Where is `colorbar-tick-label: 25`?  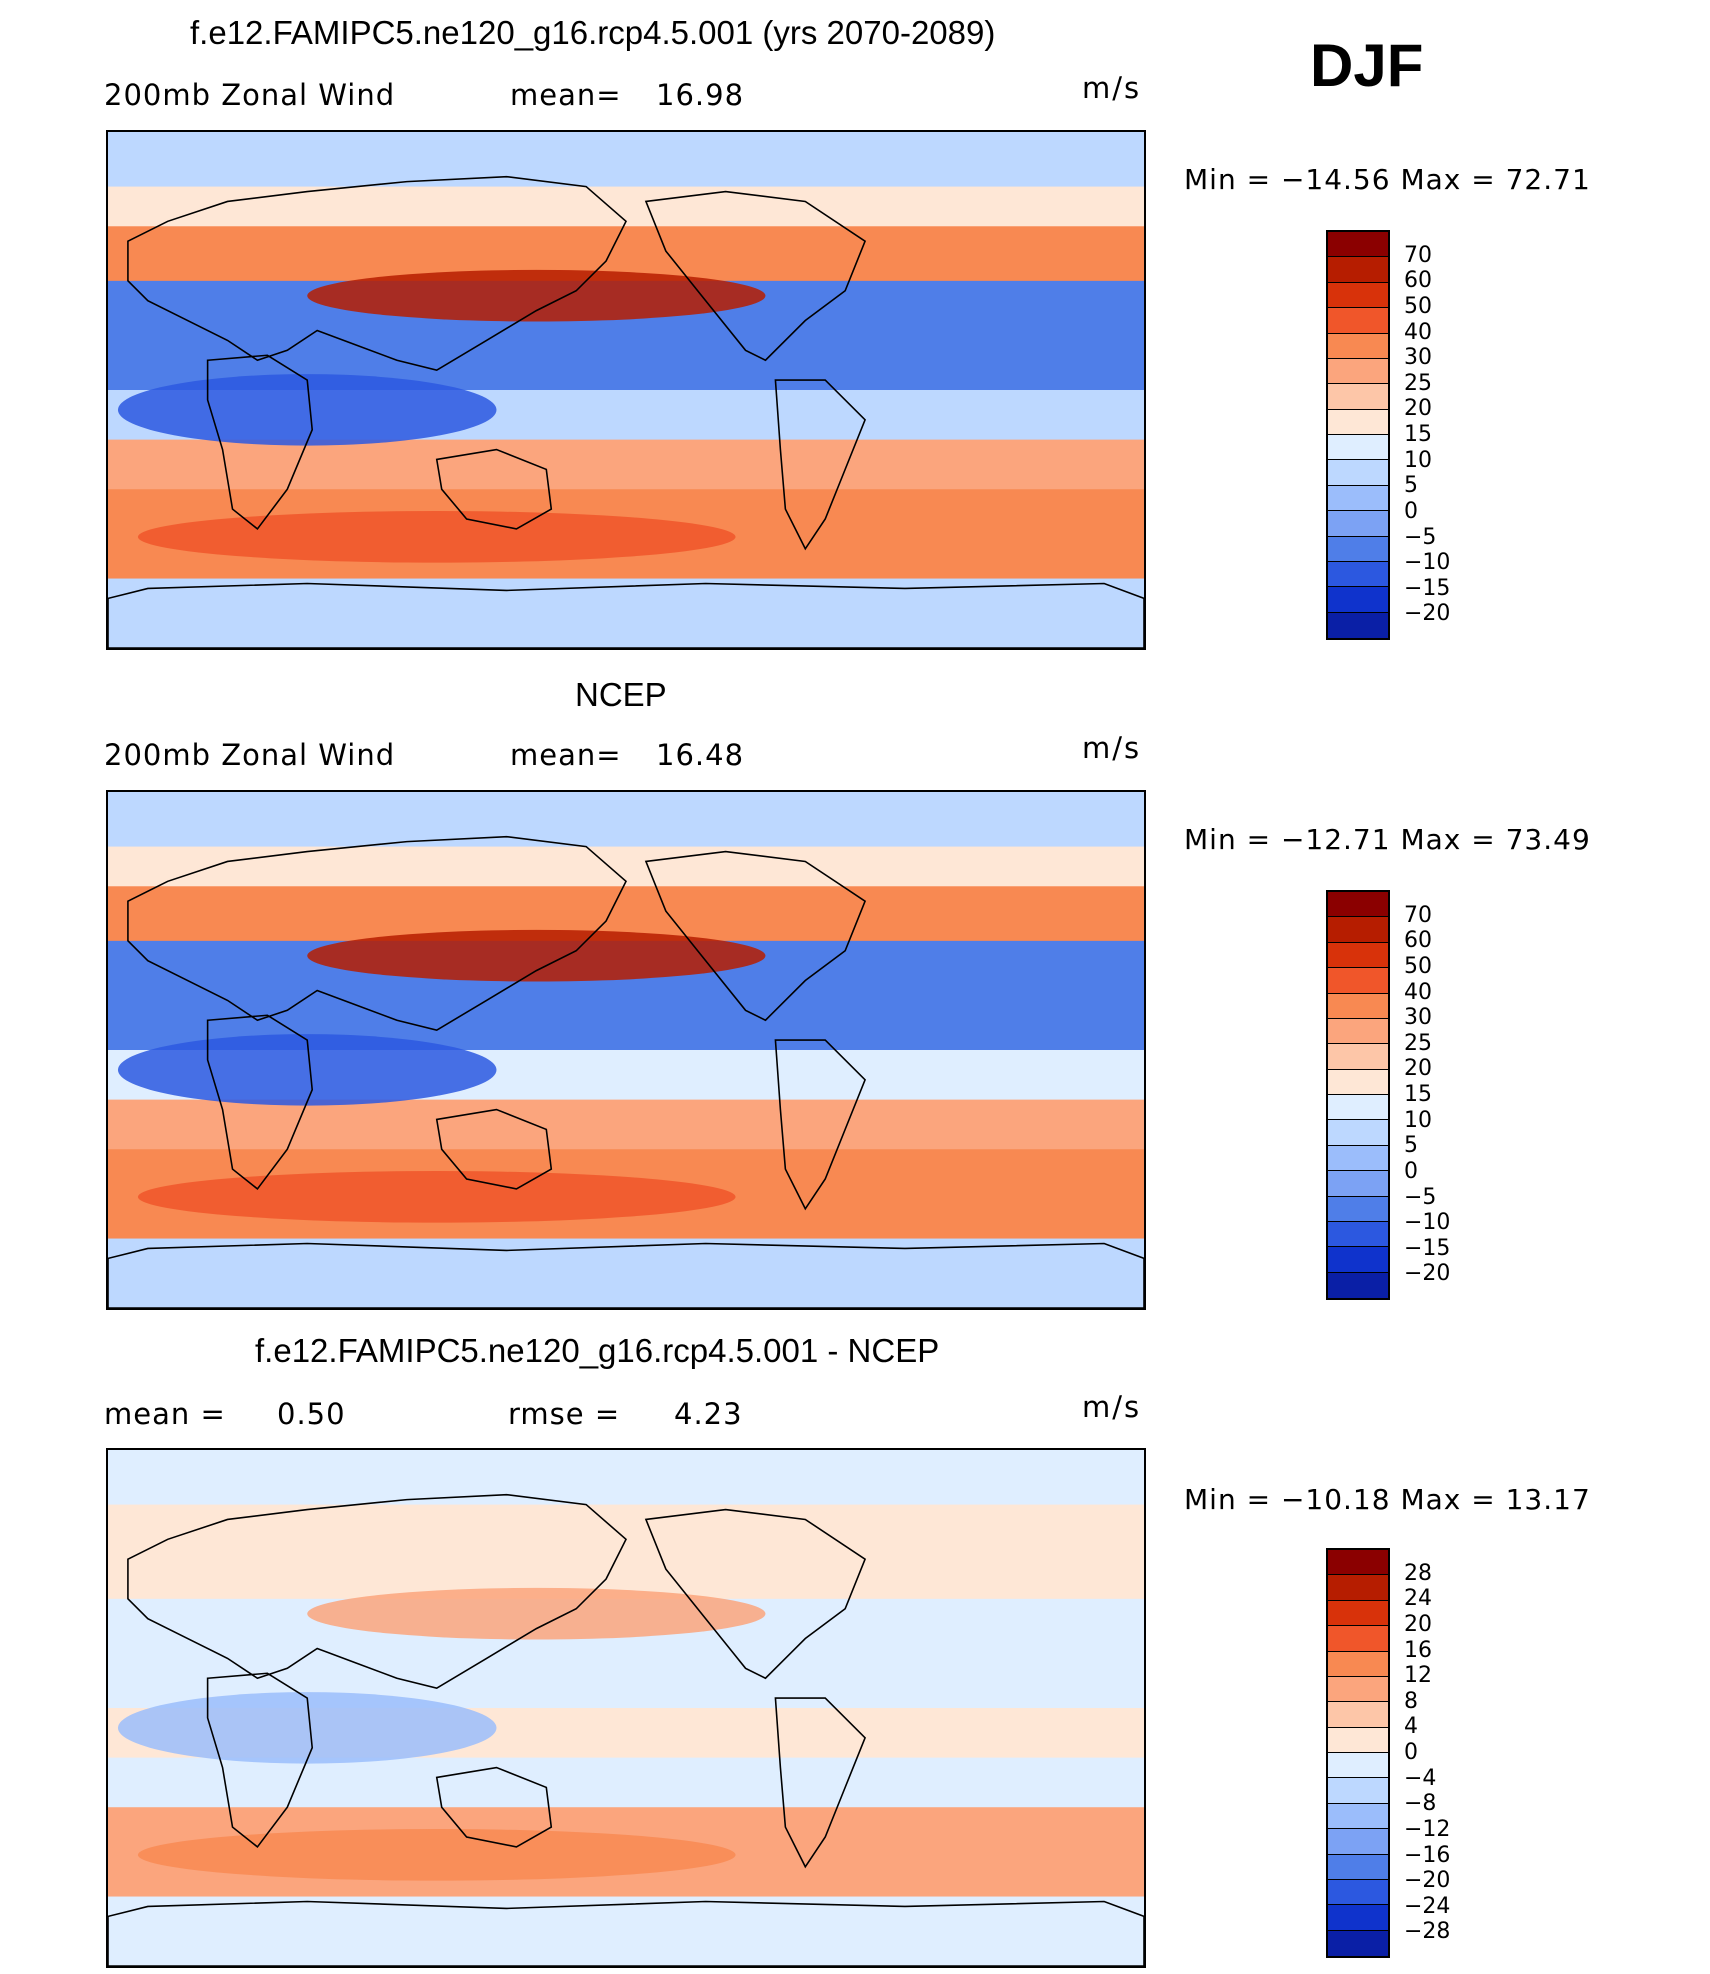
colorbar-tick-label: 25 is located at coordinates (1418, 1043).